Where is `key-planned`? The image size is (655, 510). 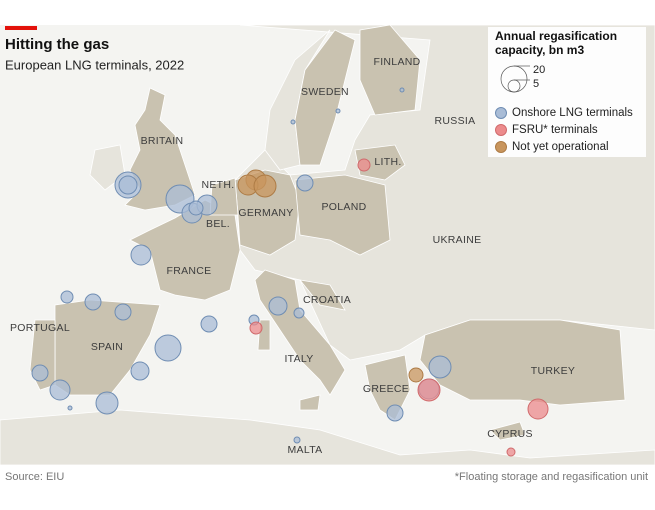 key-planned is located at coordinates (501, 147).